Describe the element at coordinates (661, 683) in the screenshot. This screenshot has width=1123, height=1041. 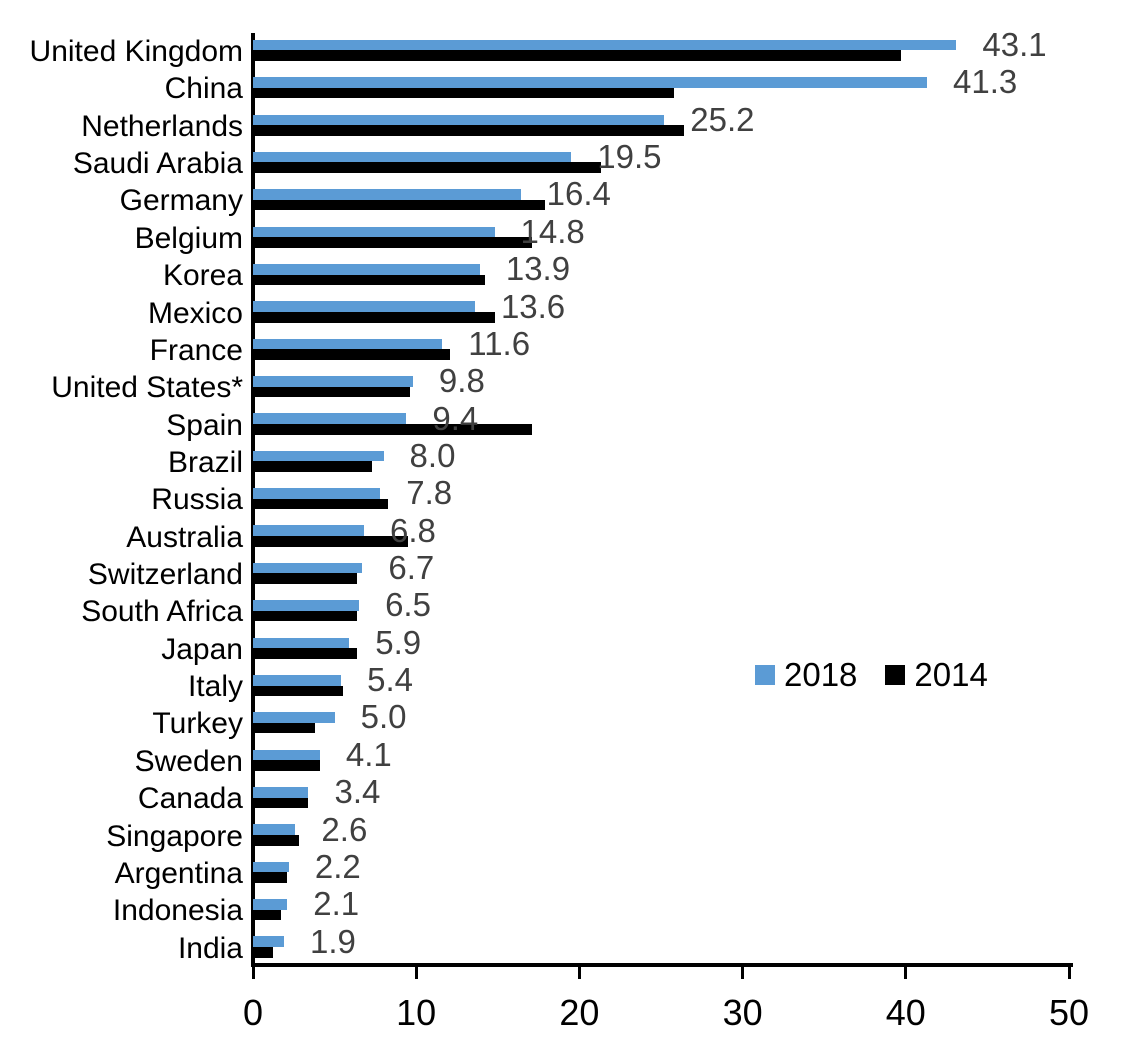
I see `bar-row: 5.4` at that location.